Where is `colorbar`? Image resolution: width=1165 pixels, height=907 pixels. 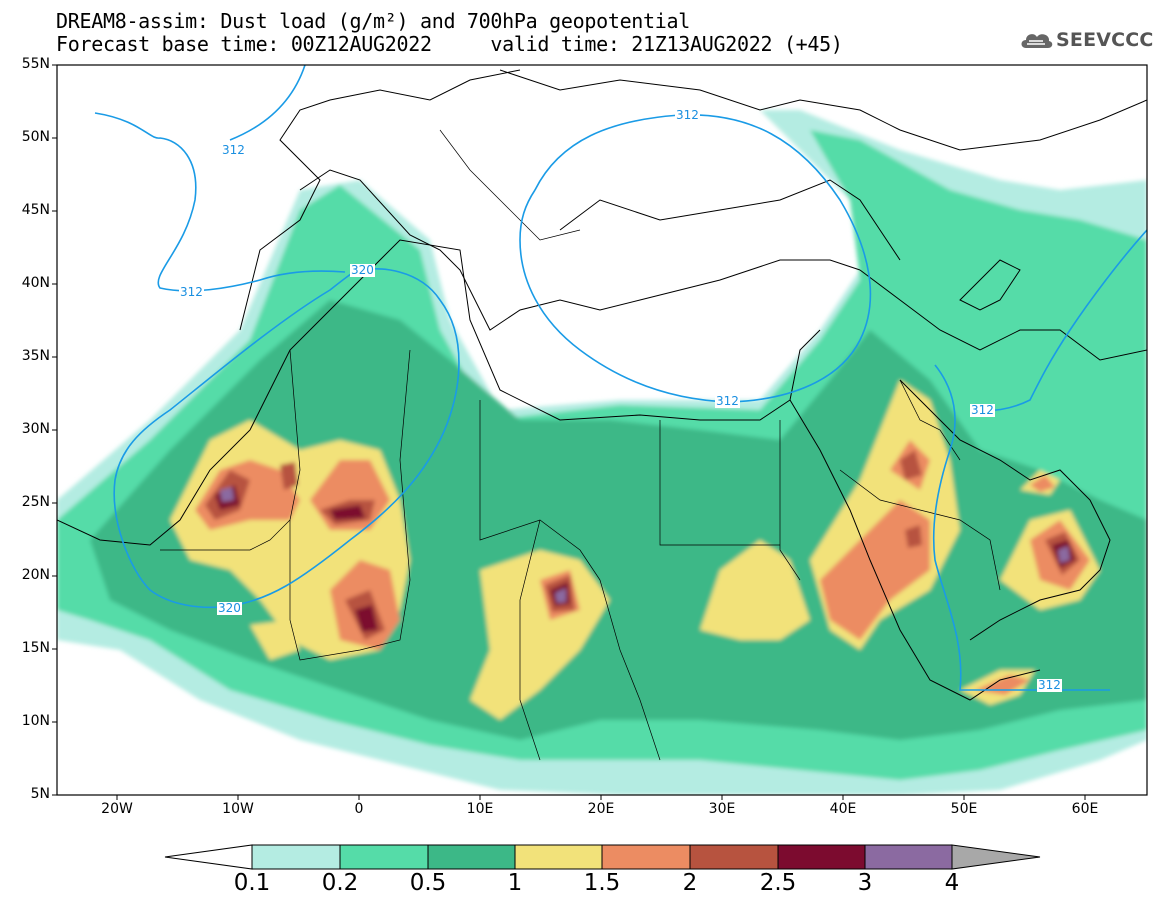 colorbar is located at coordinates (602, 857).